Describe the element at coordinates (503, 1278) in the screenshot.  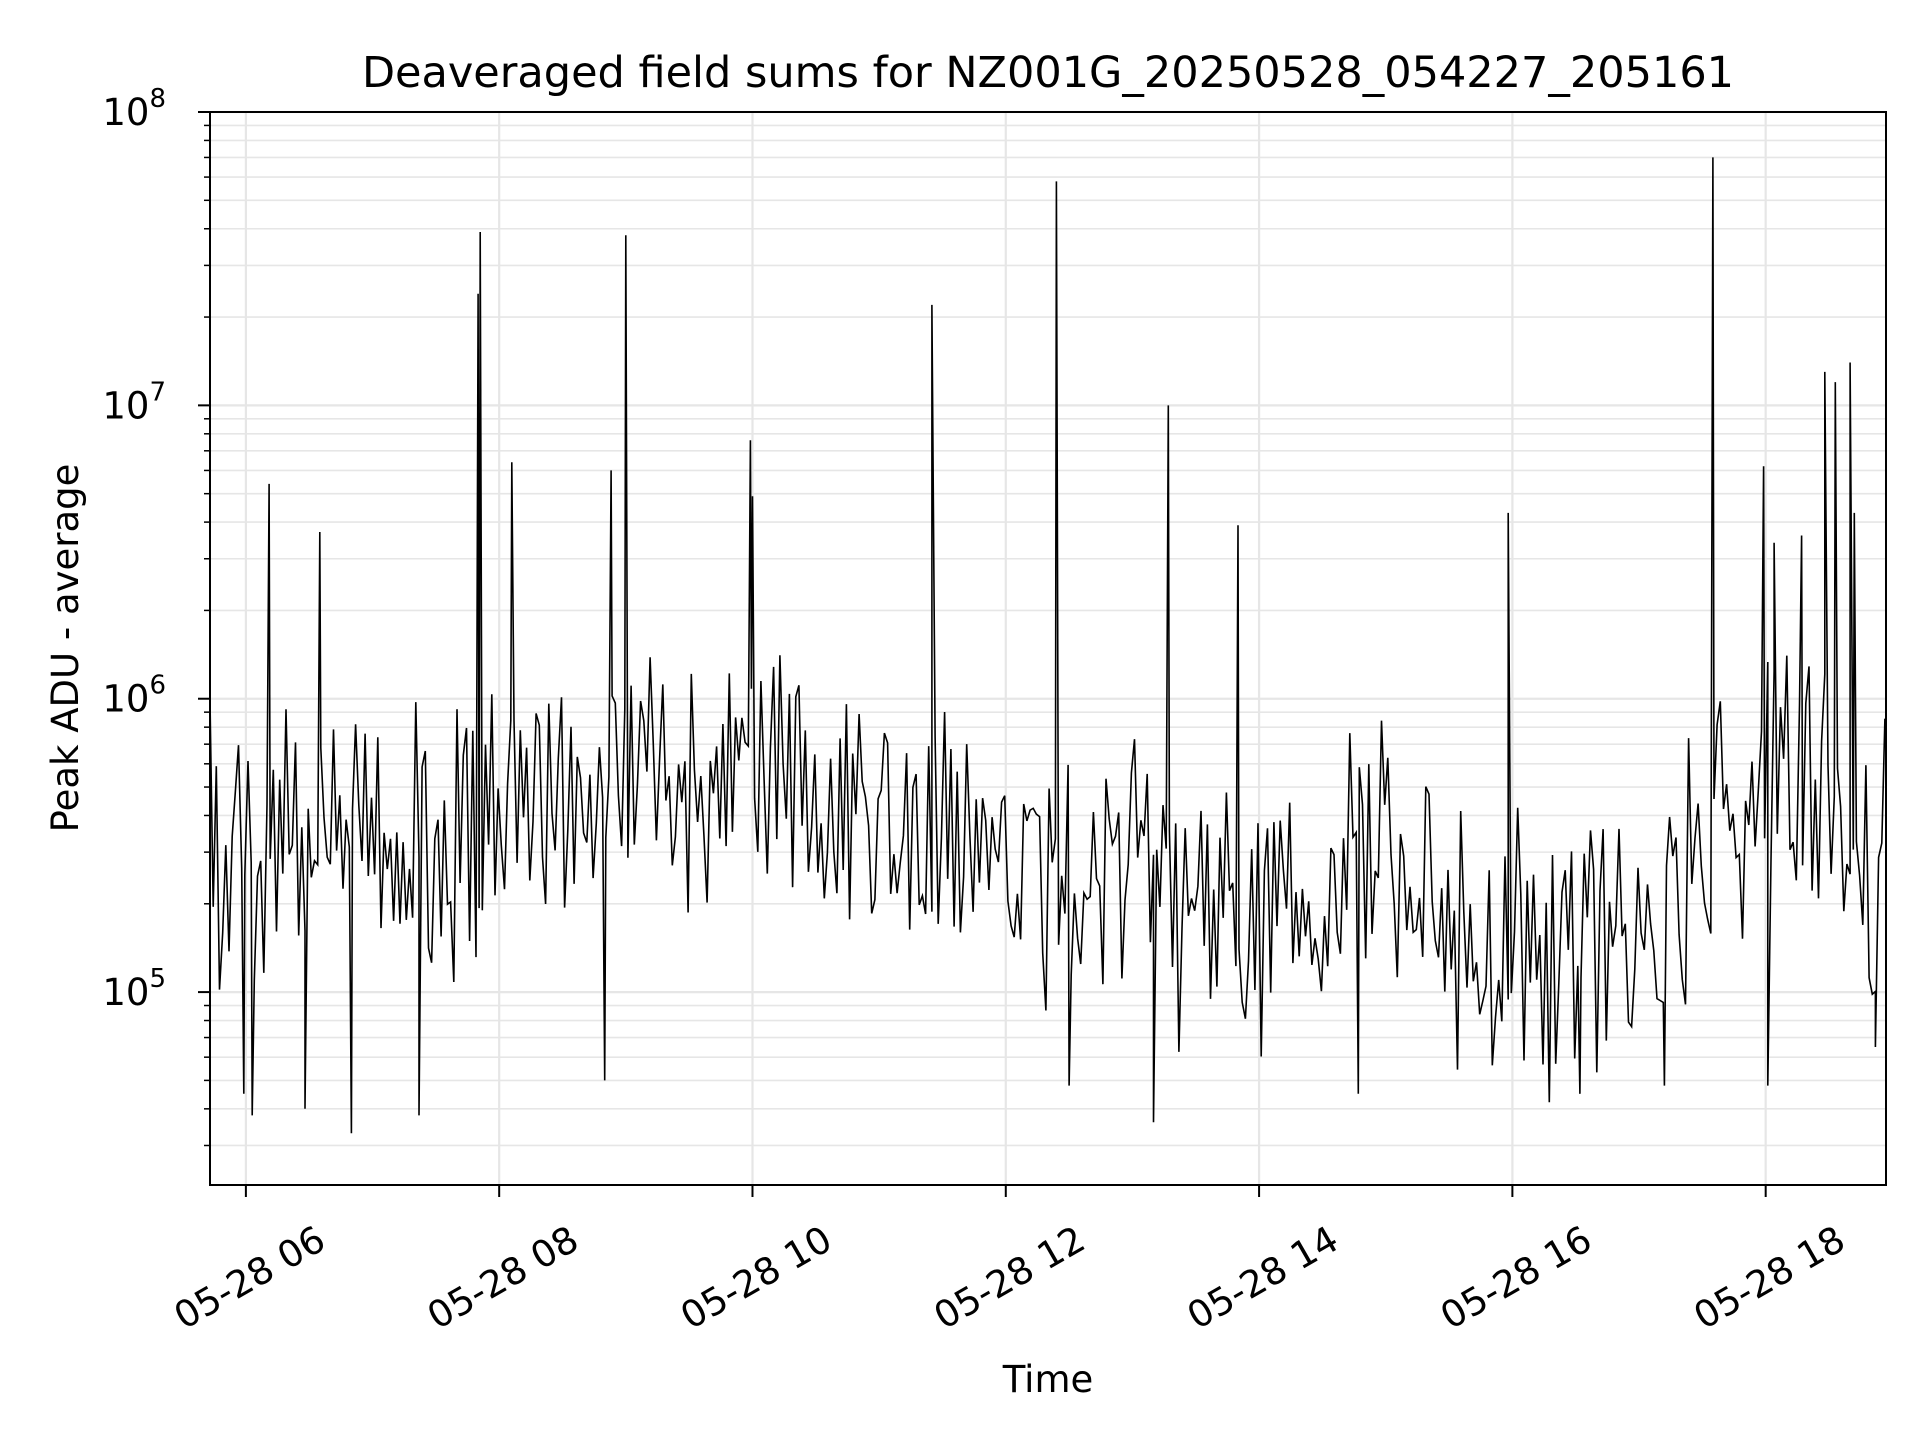
I see `x-tick-label: 05-28 08` at that location.